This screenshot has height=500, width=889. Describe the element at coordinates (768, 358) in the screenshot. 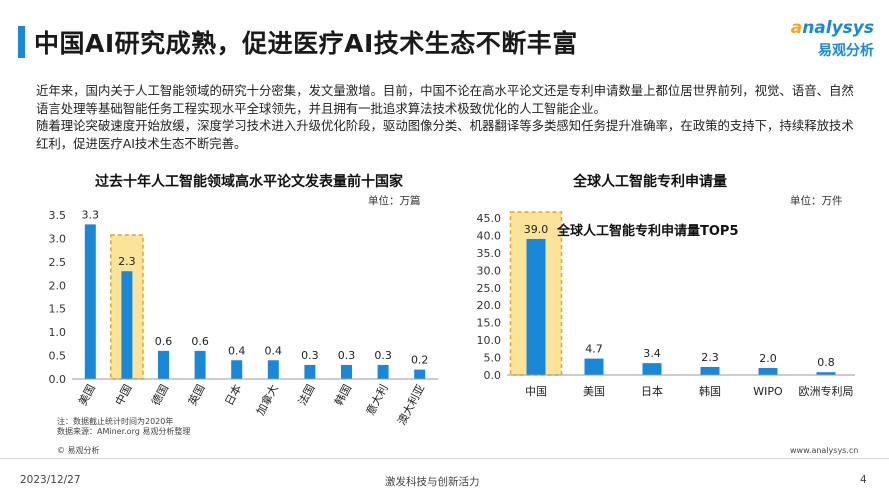

I see `chart2-value-label: 2.0` at that location.